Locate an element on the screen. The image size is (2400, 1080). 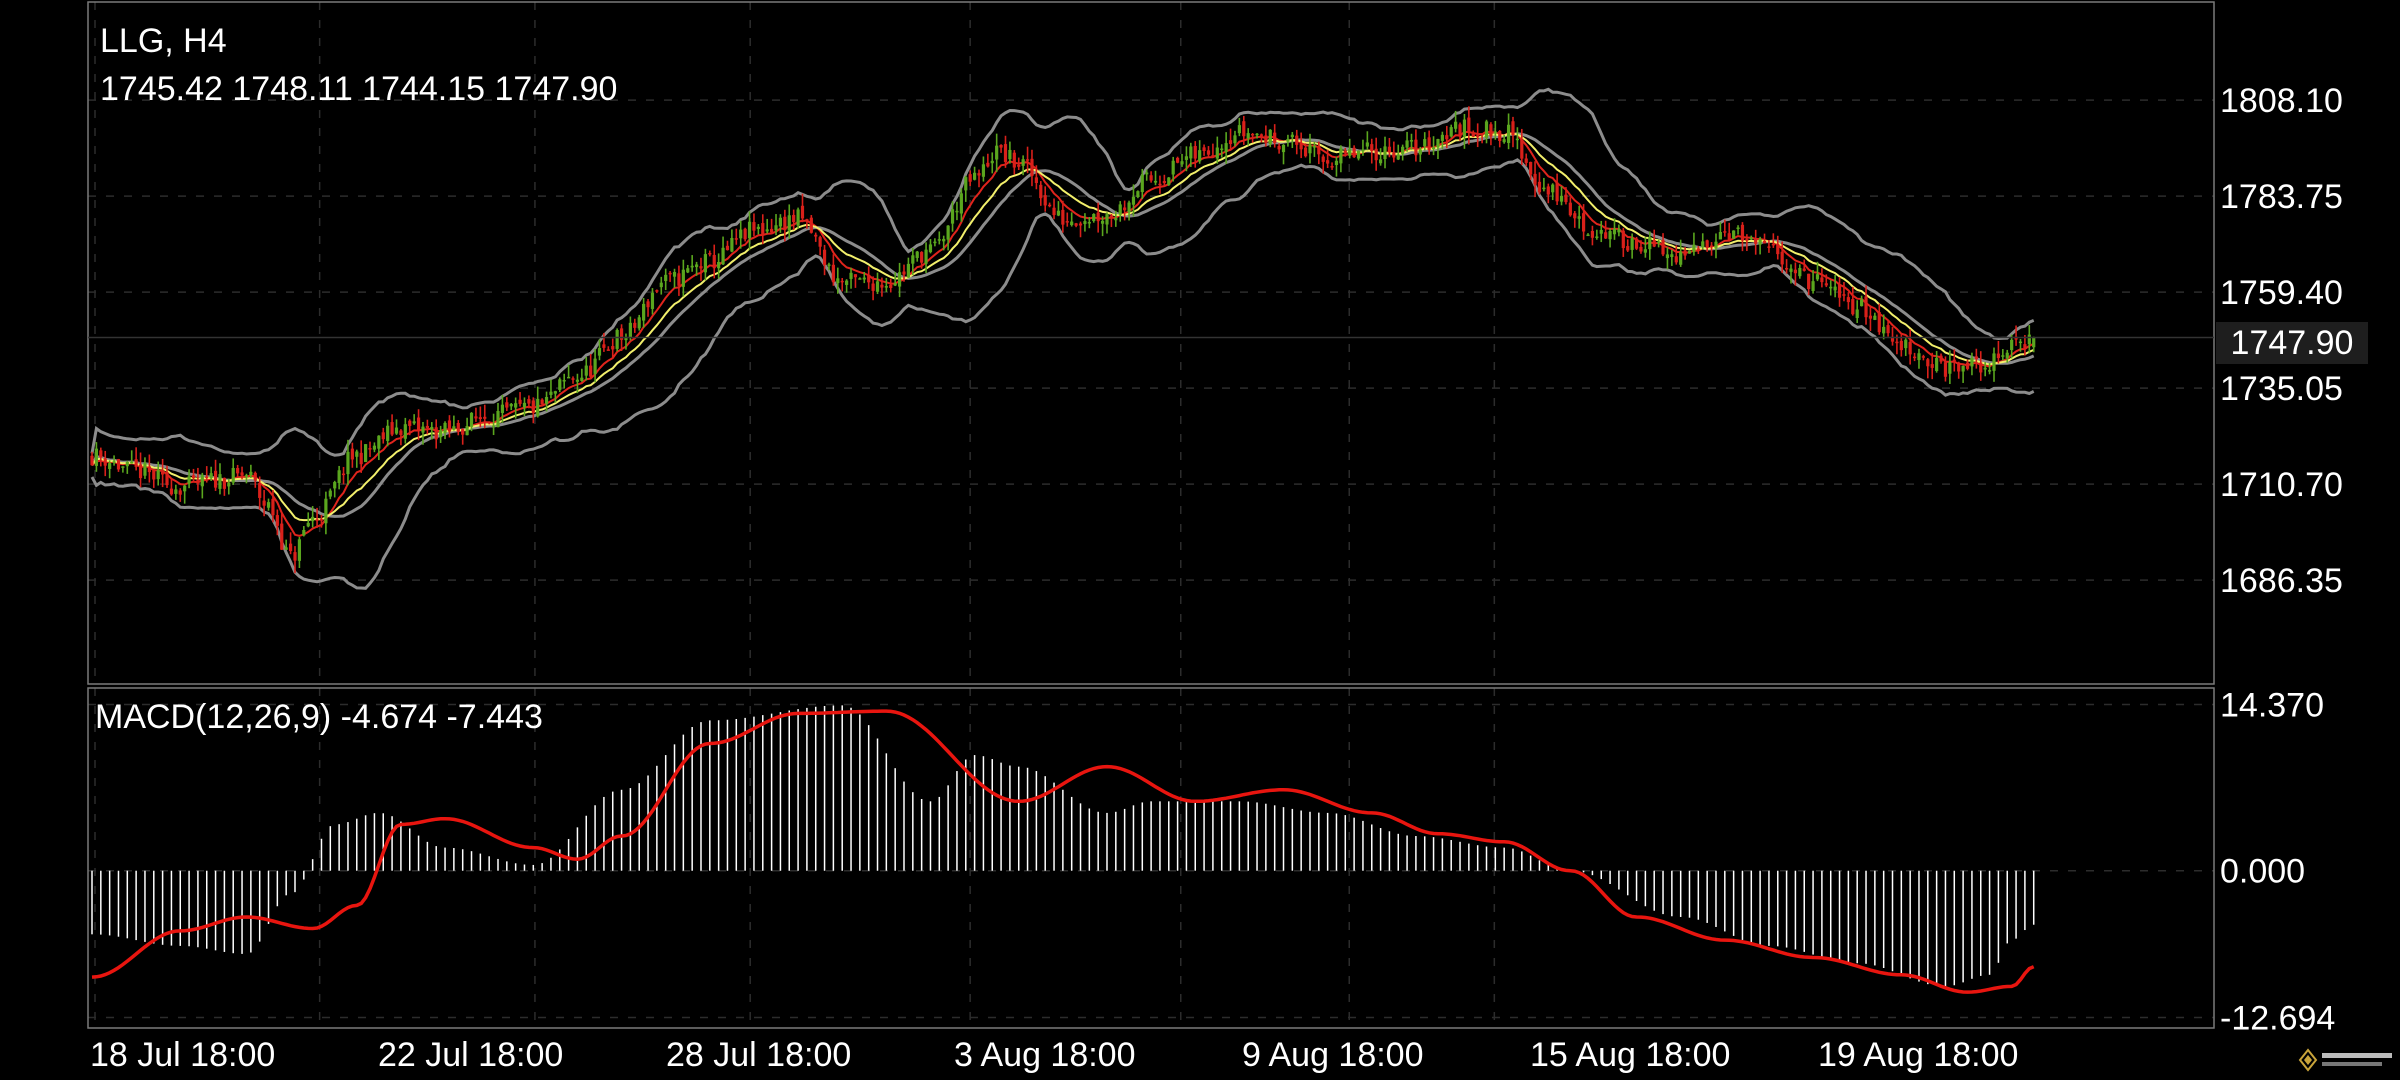
time-axis-tick-label: 15 Aug 18:00 is located at coordinates (1630, 1055).